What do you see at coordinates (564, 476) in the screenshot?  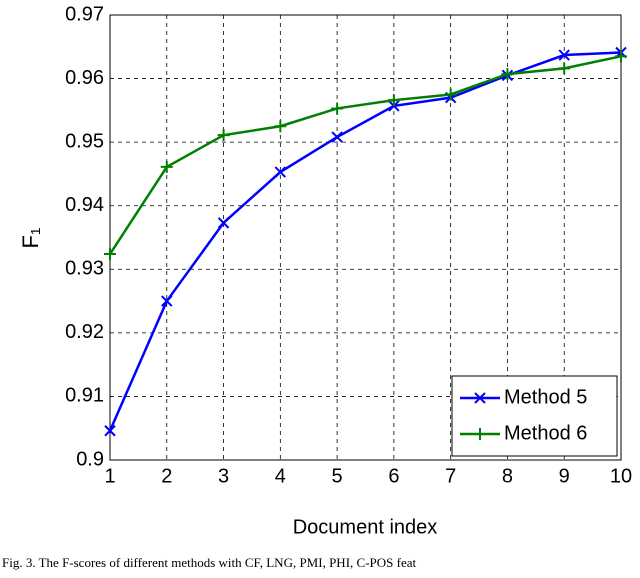 I see `x-tick-label: 9` at bounding box center [564, 476].